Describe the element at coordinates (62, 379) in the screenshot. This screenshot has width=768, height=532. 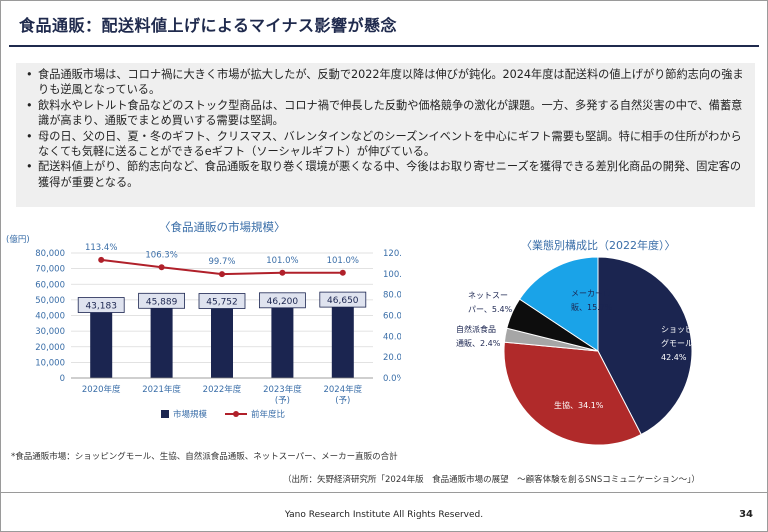
I see `y-tick-label: 0` at that location.